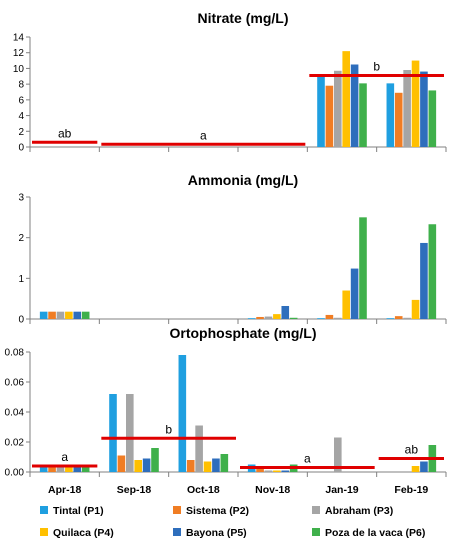 This screenshot has width=452, height=555. Describe the element at coordinates (338, 318) in the screenshot. I see `bar-2-s3-c5` at that location.